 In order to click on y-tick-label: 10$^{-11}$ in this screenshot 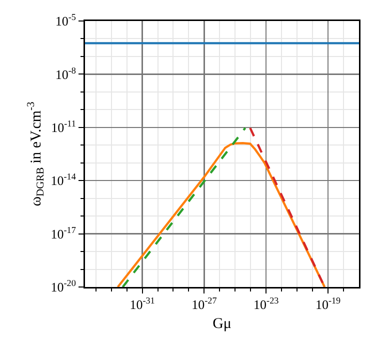, I will do `click(63, 126)`.